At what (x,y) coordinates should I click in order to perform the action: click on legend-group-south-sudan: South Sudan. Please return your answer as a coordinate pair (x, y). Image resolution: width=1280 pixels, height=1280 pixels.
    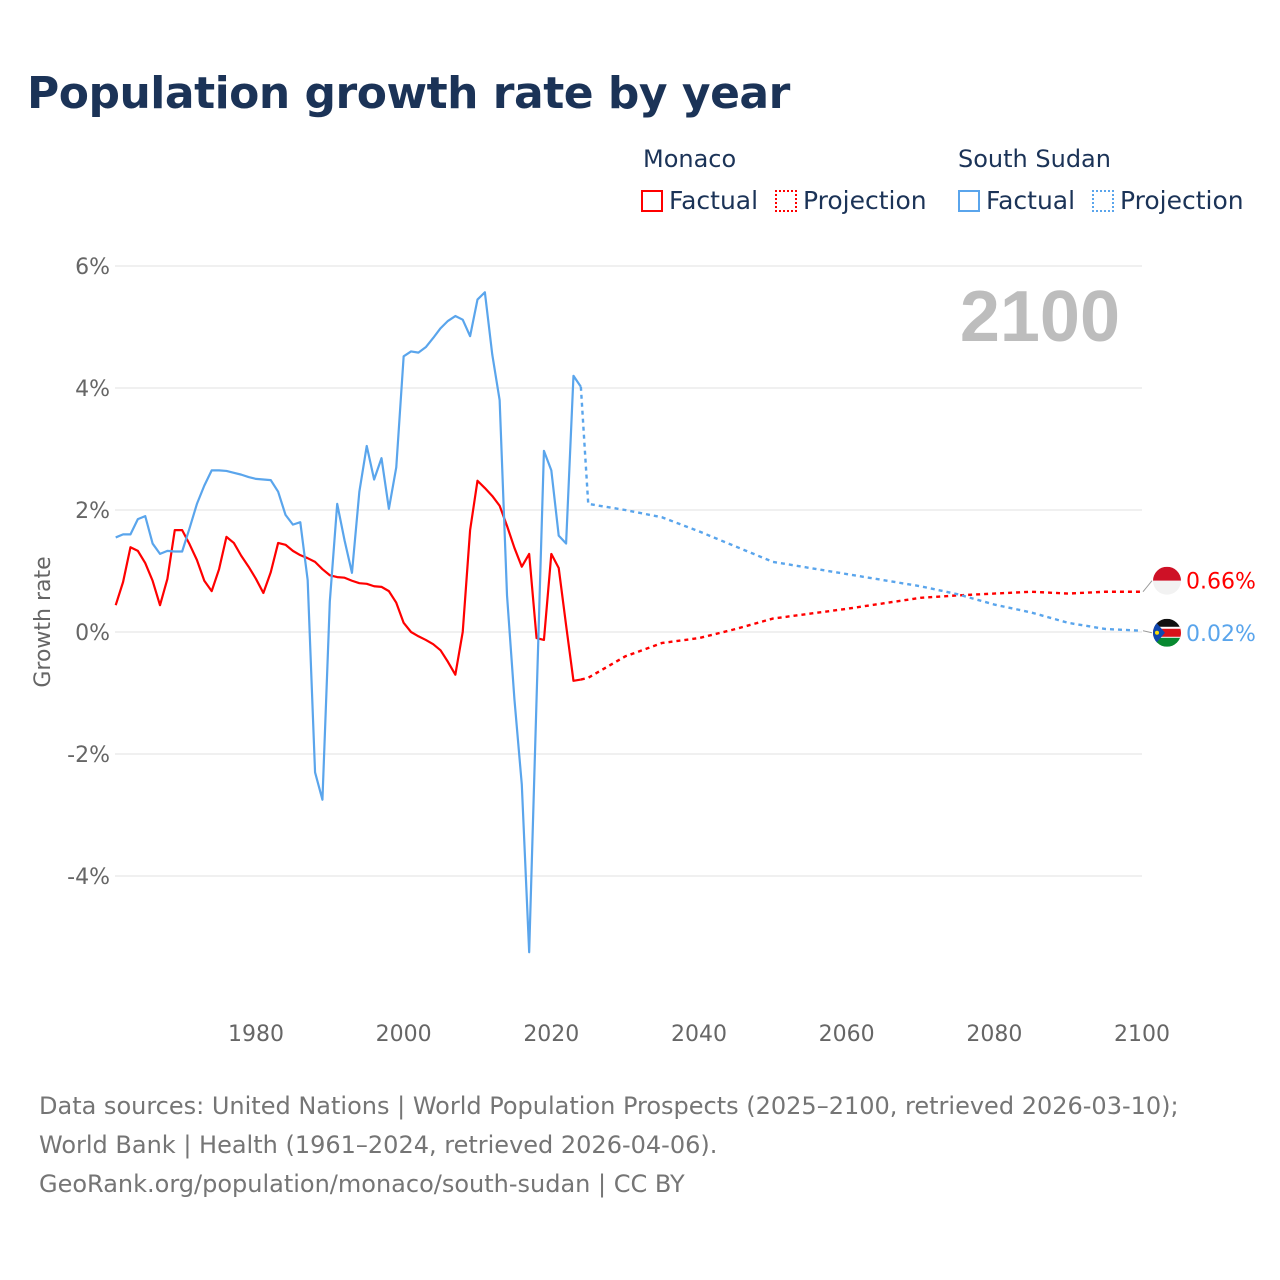
    Looking at the image, I should click on (1034, 159).